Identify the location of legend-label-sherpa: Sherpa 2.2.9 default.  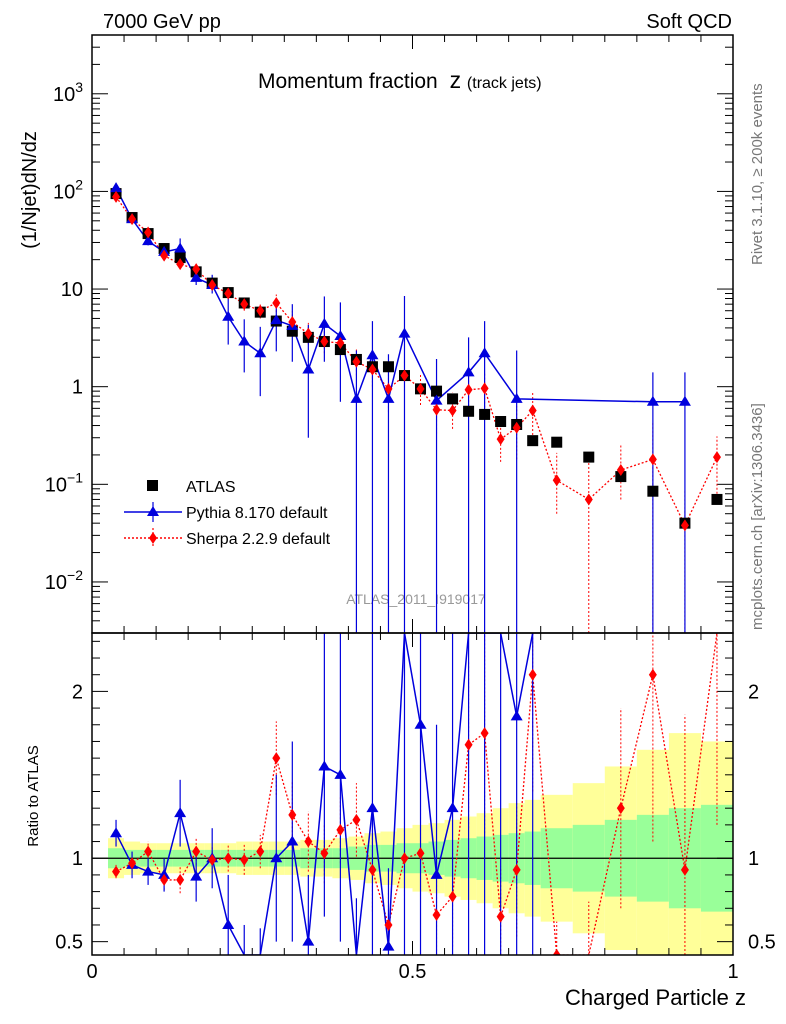
(258, 539).